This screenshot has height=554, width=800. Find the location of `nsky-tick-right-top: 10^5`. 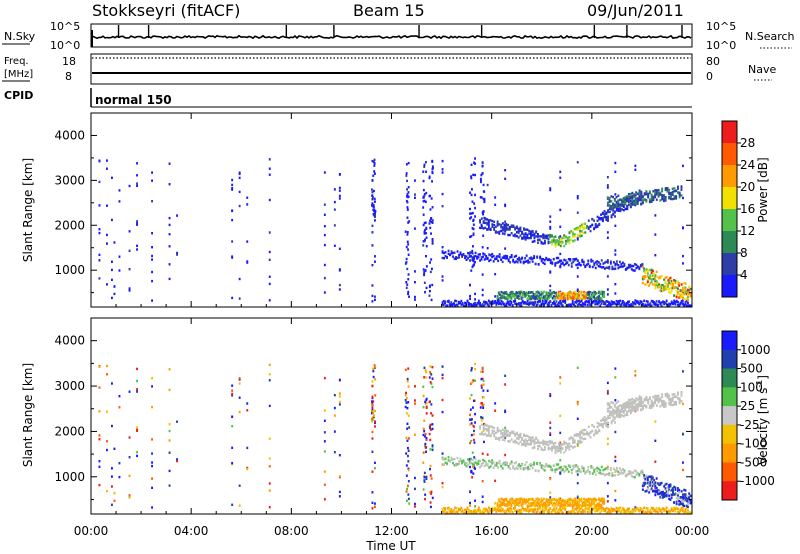

nsky-tick-right-top: 10^5 is located at coordinates (721, 26).